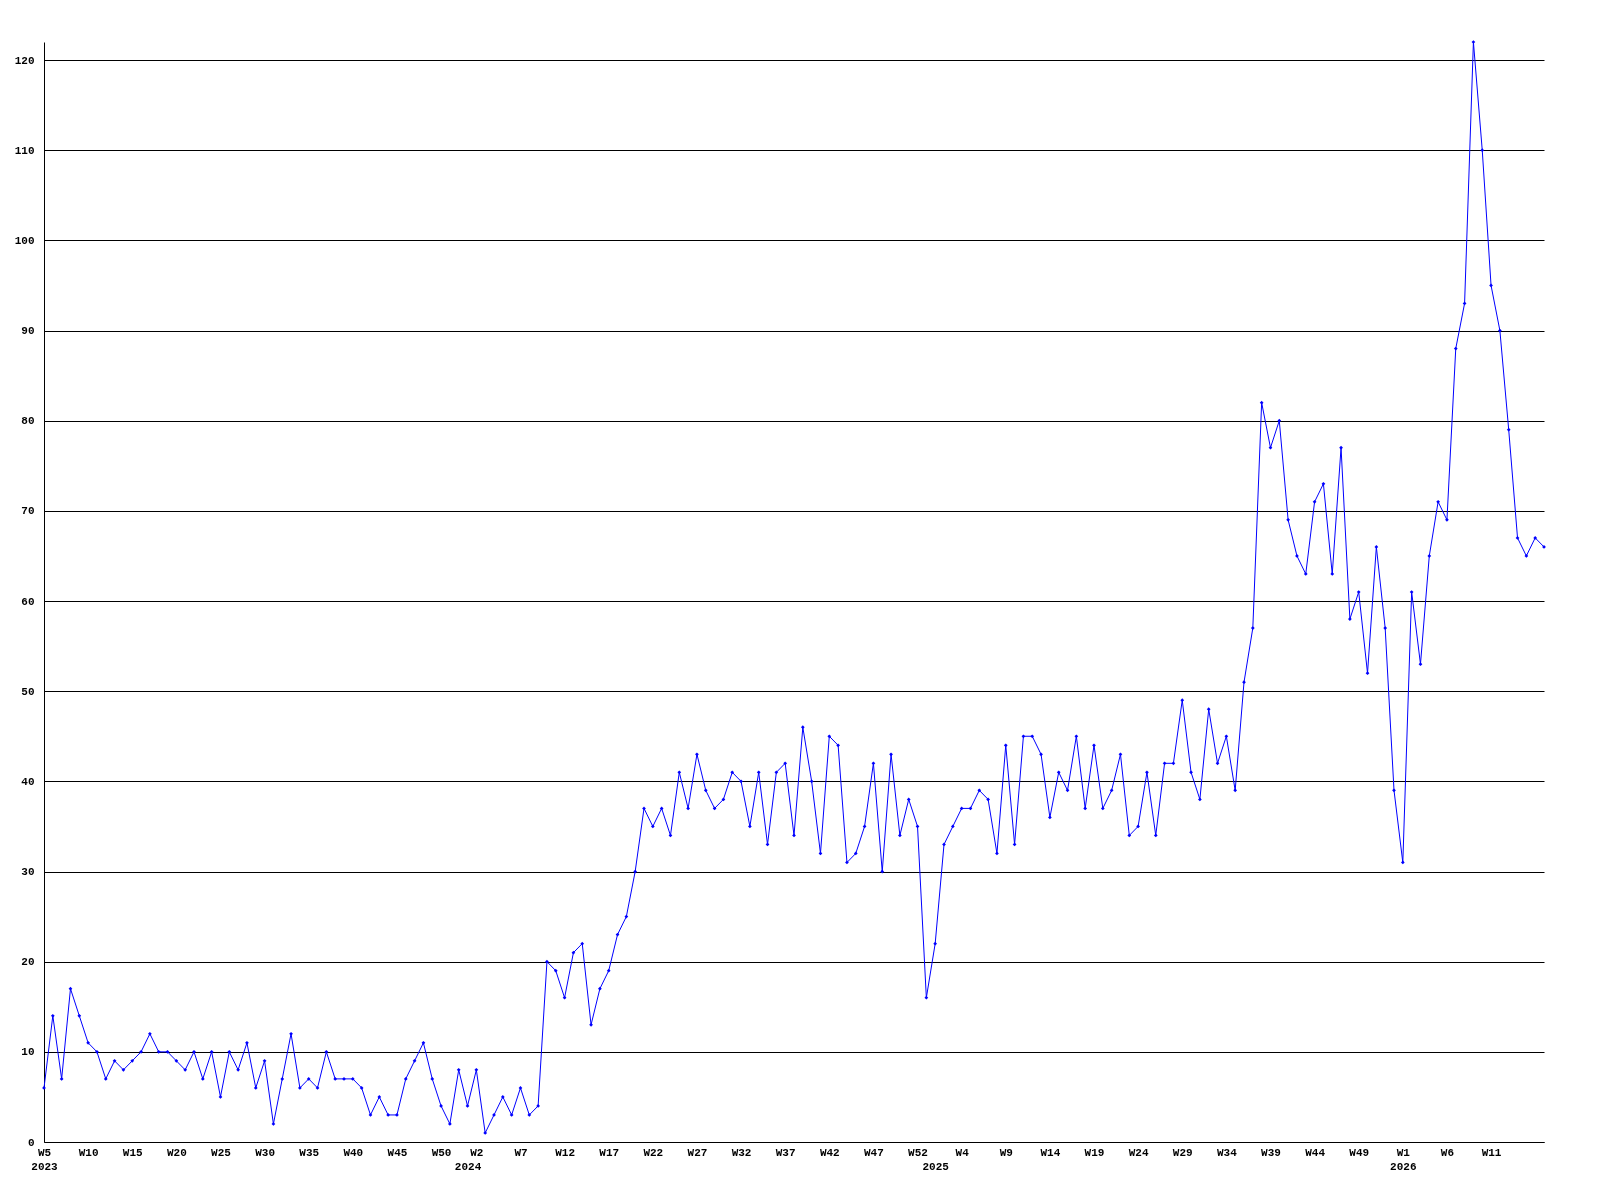 The height and width of the screenshot is (1200, 1600). I want to click on x-tick-label: 2024, so click(468, 1166).